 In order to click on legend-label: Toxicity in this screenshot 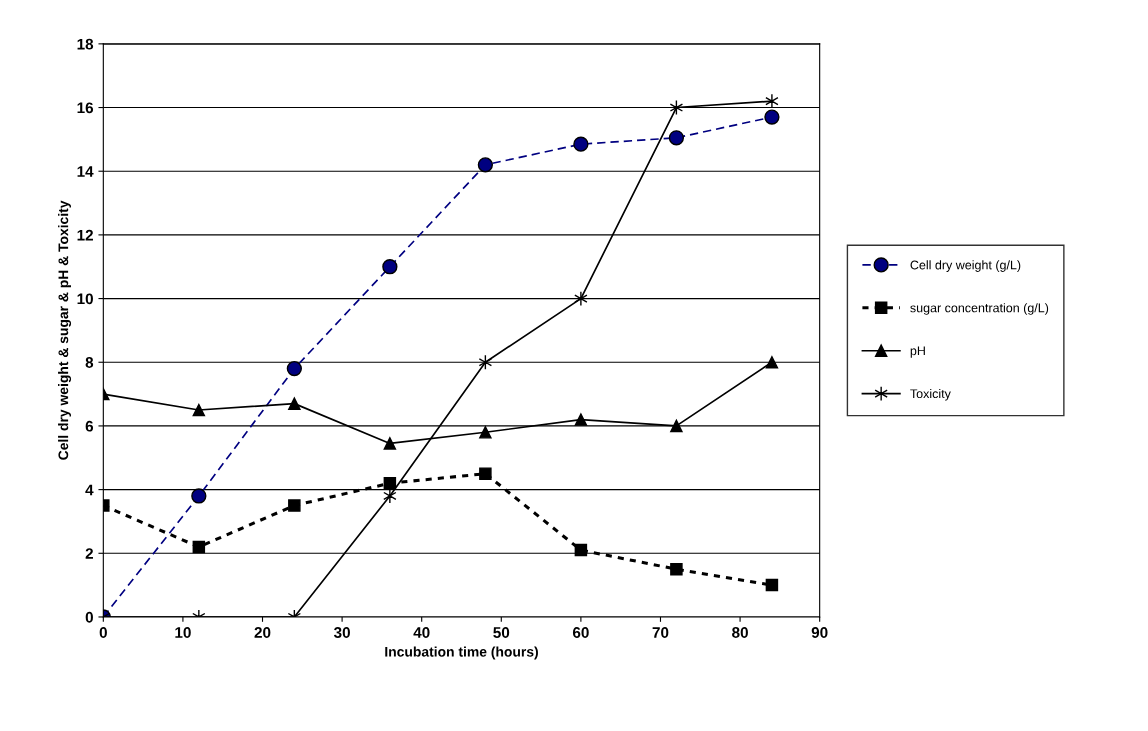, I will do `click(930, 394)`.